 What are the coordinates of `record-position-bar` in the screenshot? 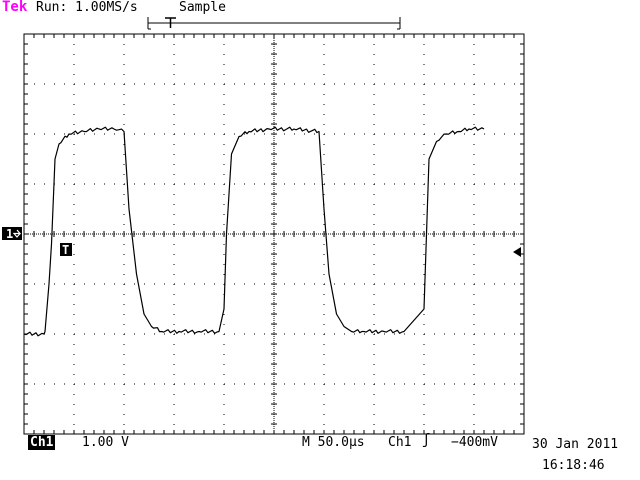 It's located at (274, 23).